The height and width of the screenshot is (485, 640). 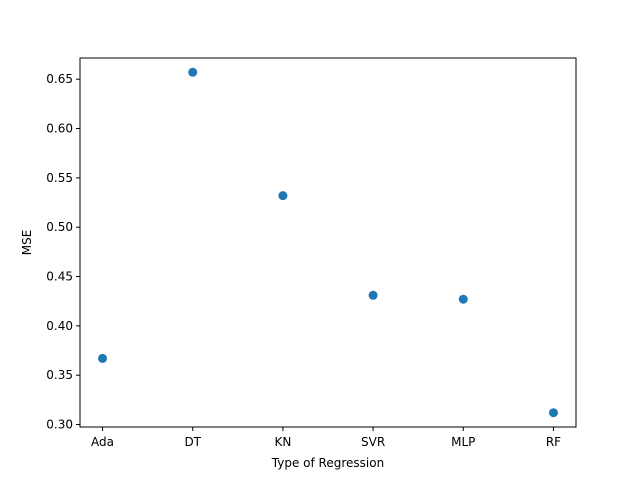 What do you see at coordinates (193, 72) in the screenshot?
I see `data-point-dt` at bounding box center [193, 72].